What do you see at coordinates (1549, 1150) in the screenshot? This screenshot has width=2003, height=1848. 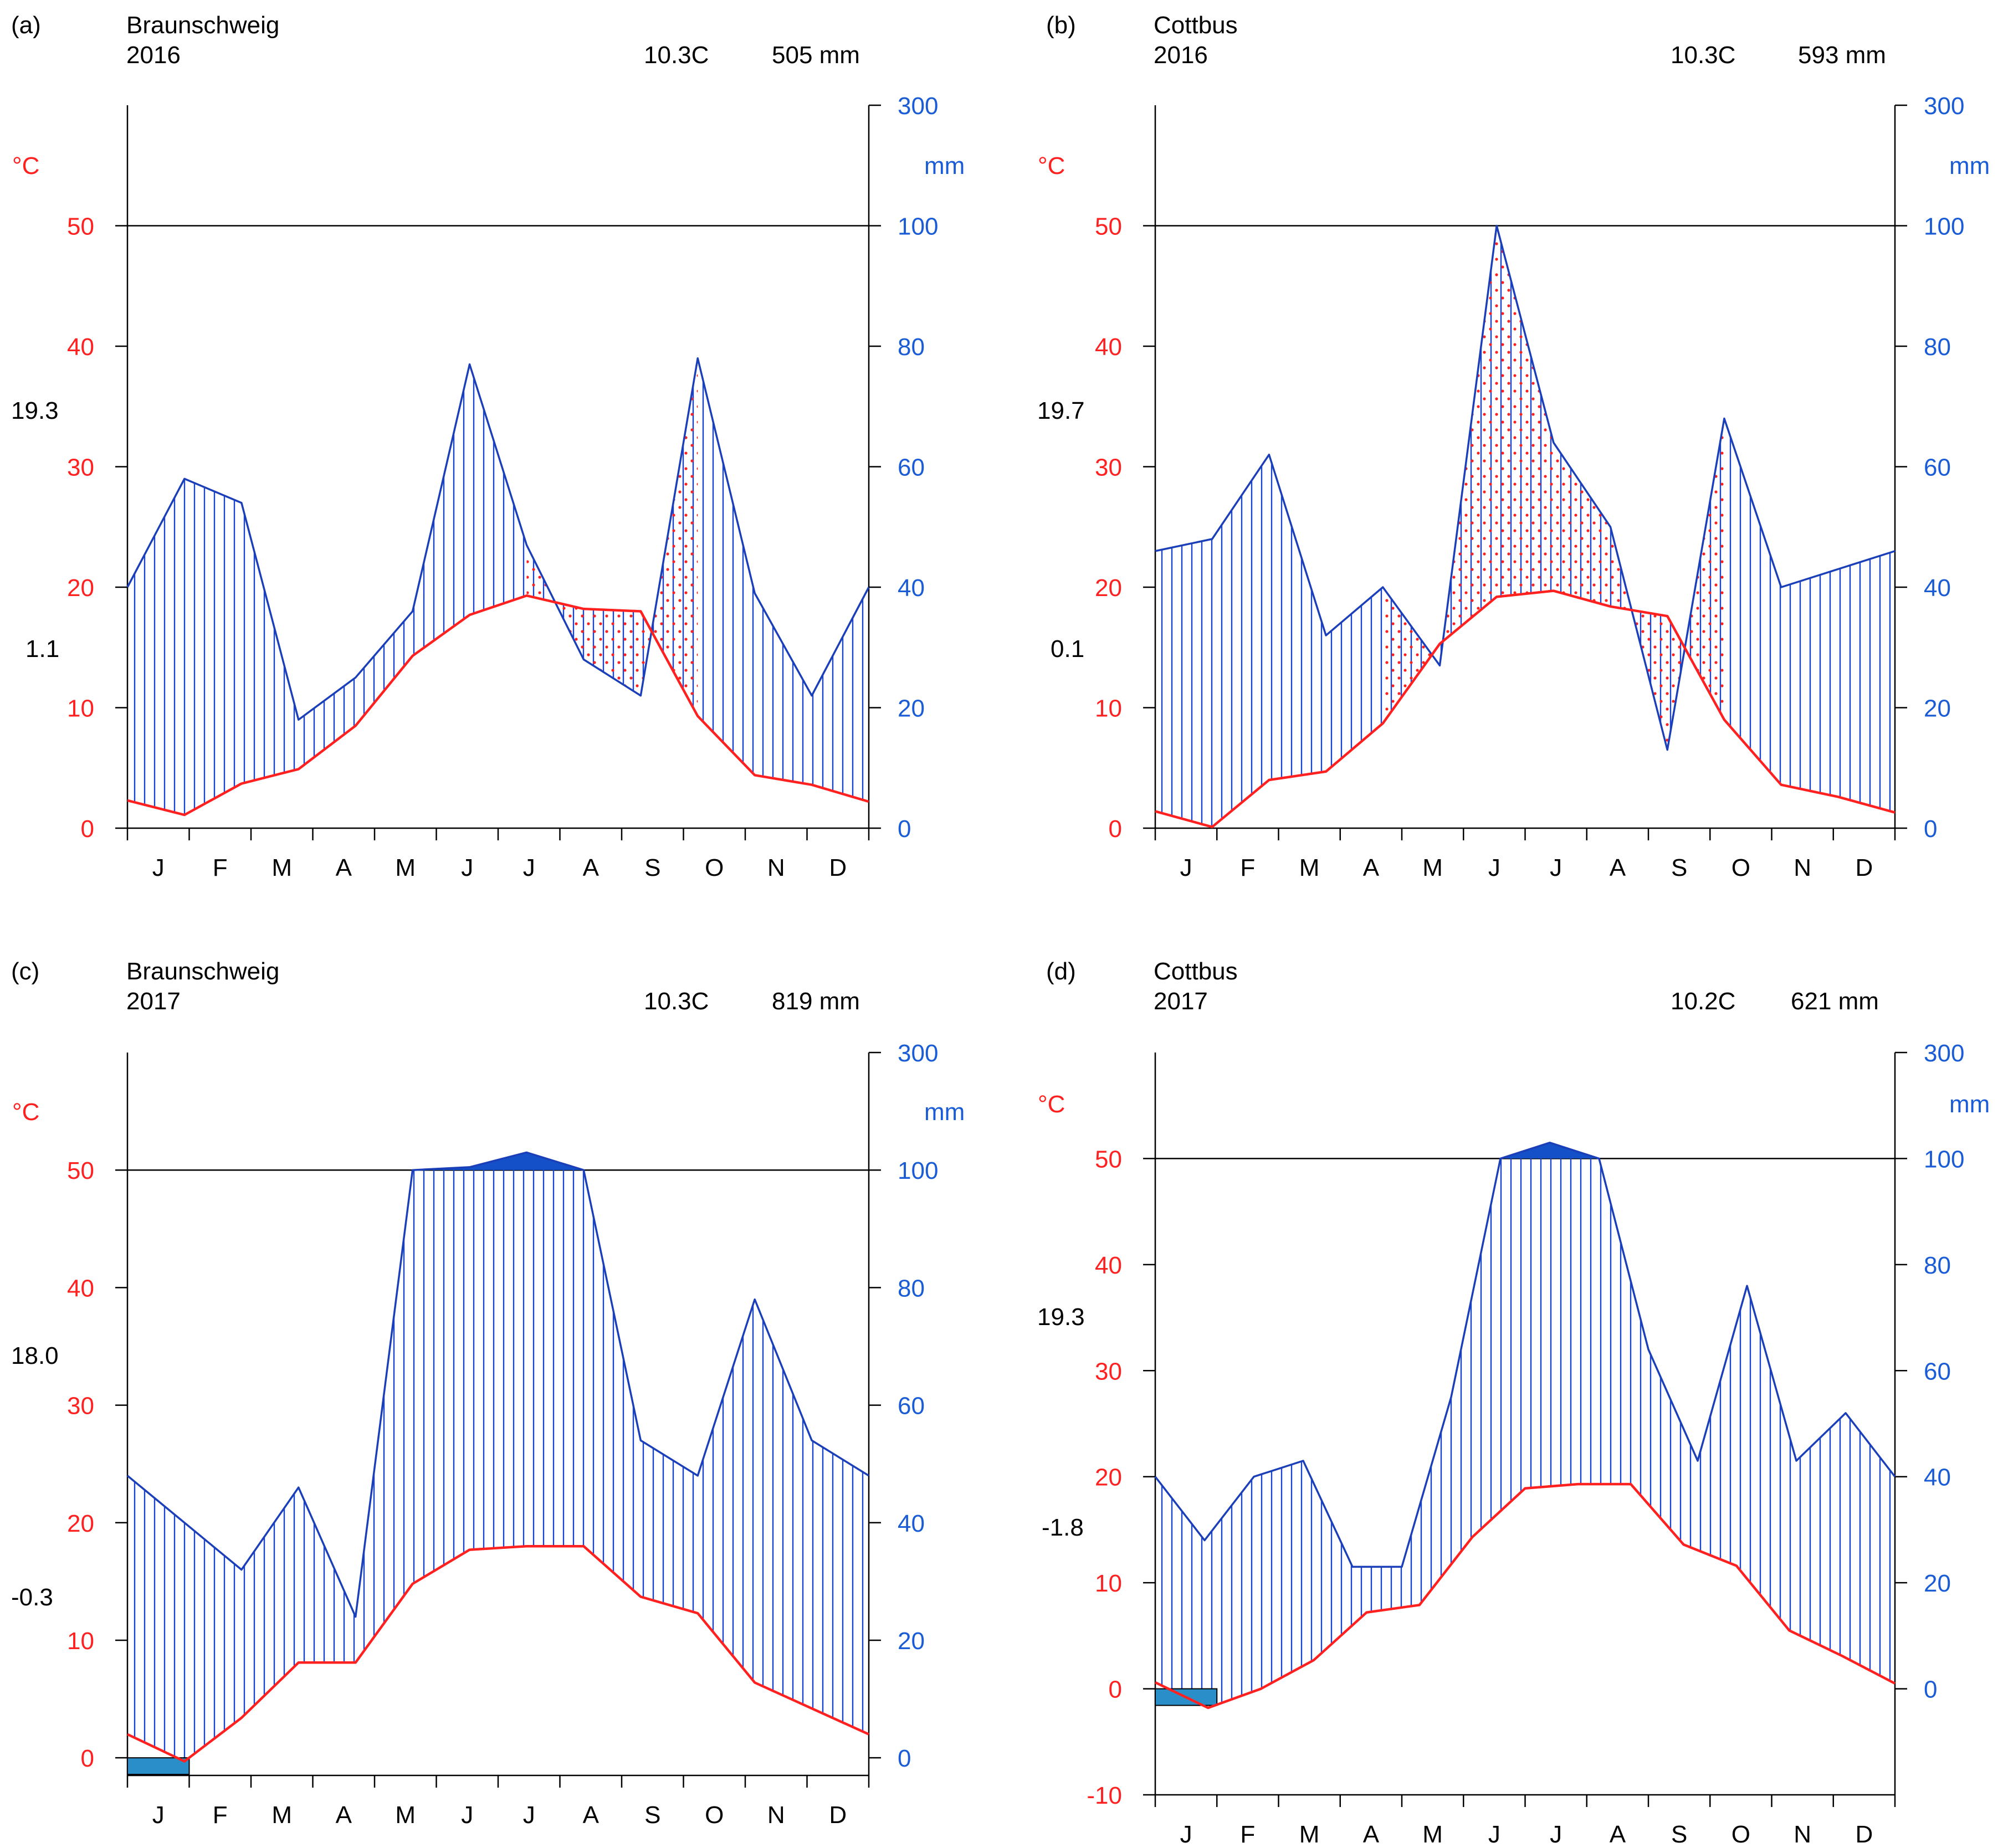 I see `excess-precip-area` at bounding box center [1549, 1150].